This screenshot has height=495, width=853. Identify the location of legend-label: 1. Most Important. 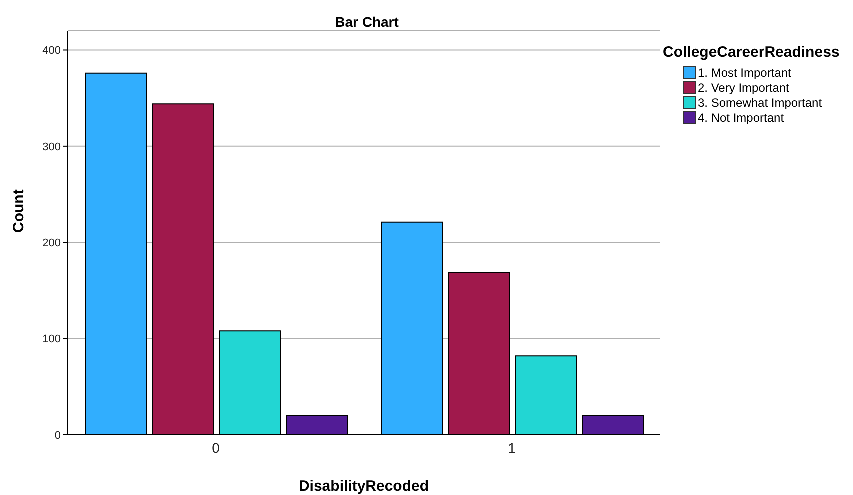
(745, 73).